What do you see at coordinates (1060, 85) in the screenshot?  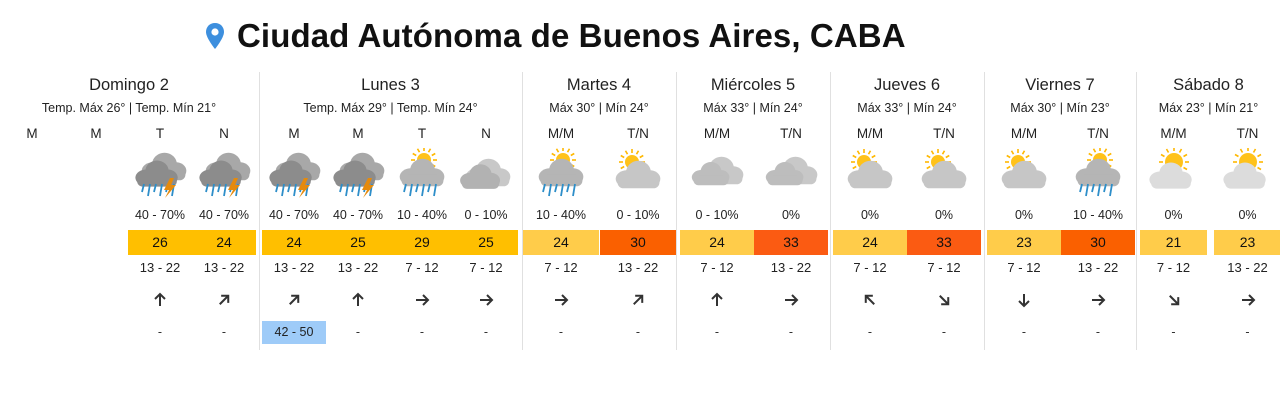 I see `day-name: Viernes 7` at bounding box center [1060, 85].